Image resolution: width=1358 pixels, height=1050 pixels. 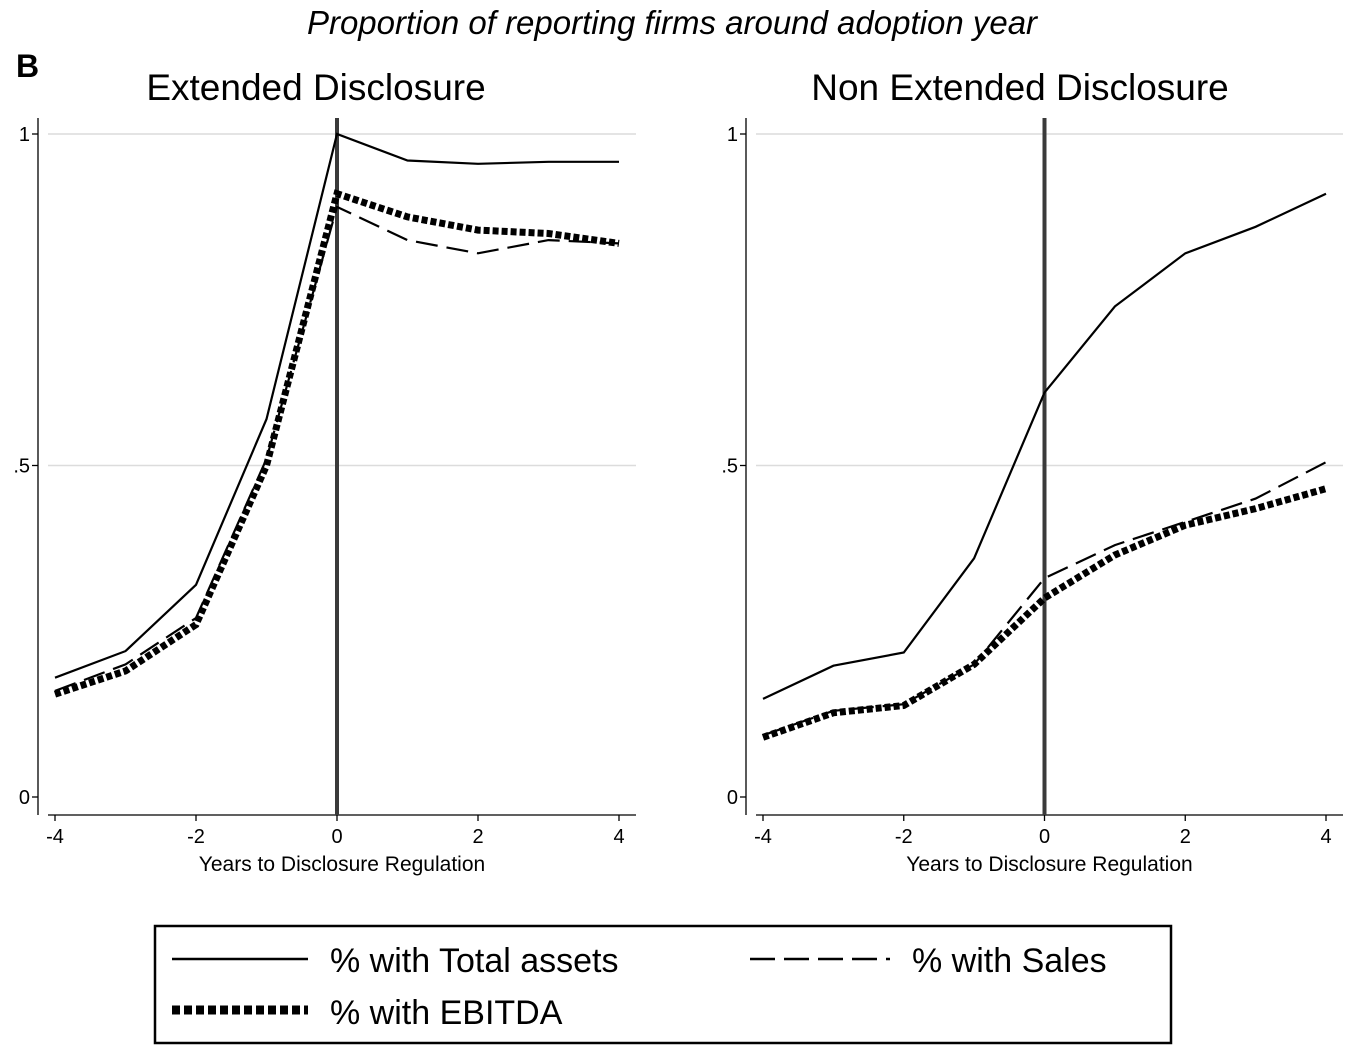 What do you see at coordinates (315, 87) in the screenshot?
I see `panel-title: Extended Disclosure` at bounding box center [315, 87].